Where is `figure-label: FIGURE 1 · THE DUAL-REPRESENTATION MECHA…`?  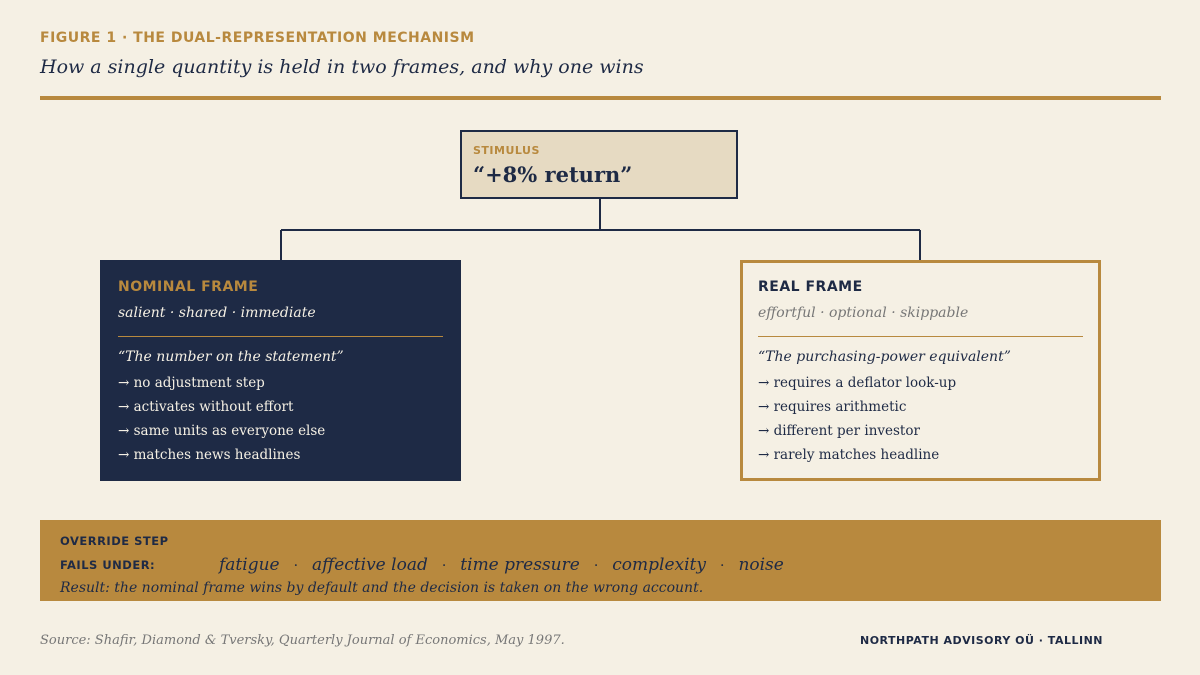 figure-label: FIGURE 1 · THE DUAL-REPRESENTATION MECHA… is located at coordinates (257, 38).